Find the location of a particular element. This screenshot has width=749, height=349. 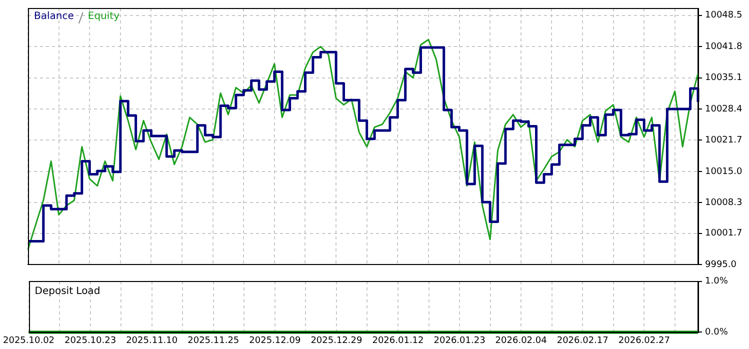

y-tick-label: 1.0% is located at coordinates (716, 281).